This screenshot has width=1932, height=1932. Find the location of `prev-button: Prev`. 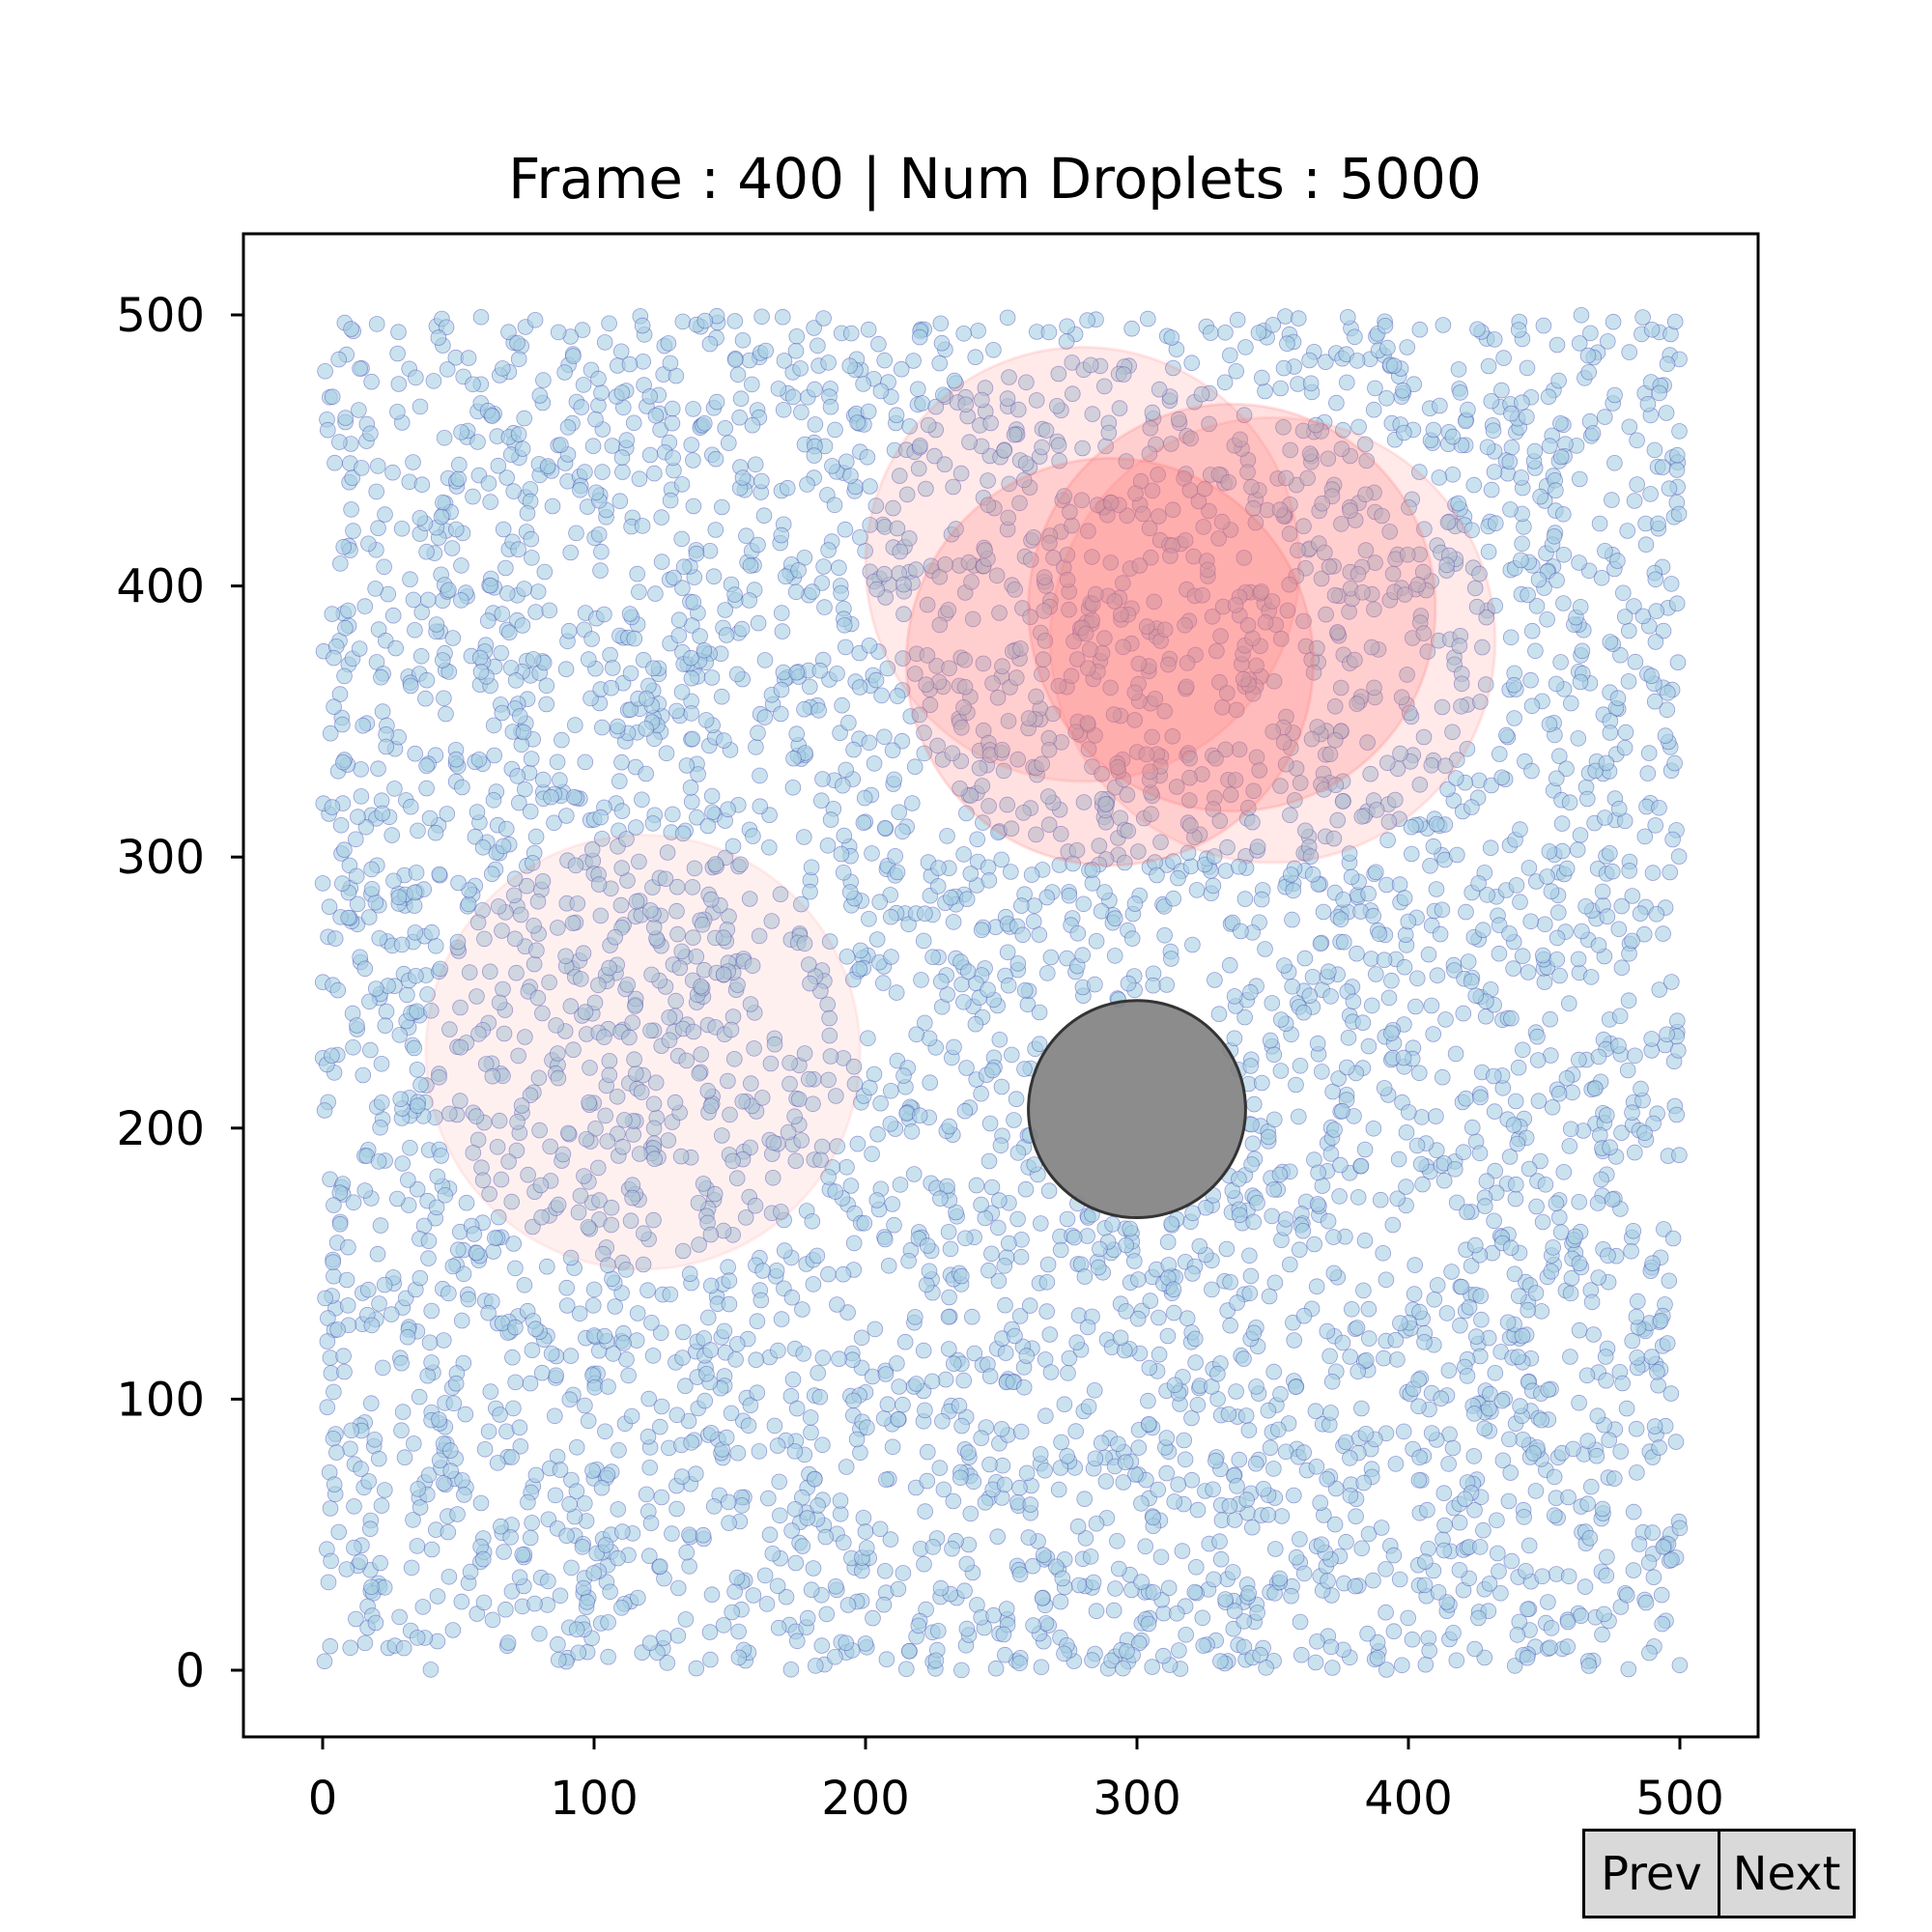

prev-button: Prev is located at coordinates (1651, 1873).